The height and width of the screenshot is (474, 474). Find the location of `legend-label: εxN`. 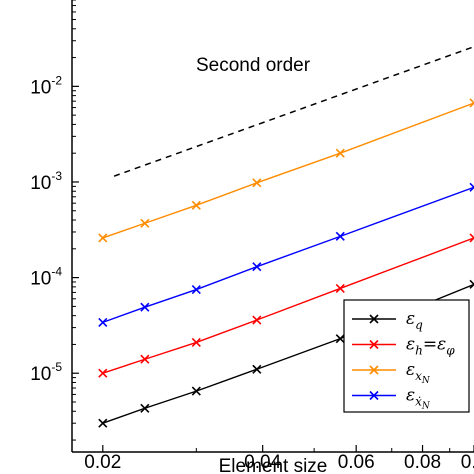

legend-label: εxN is located at coordinates (418, 373).